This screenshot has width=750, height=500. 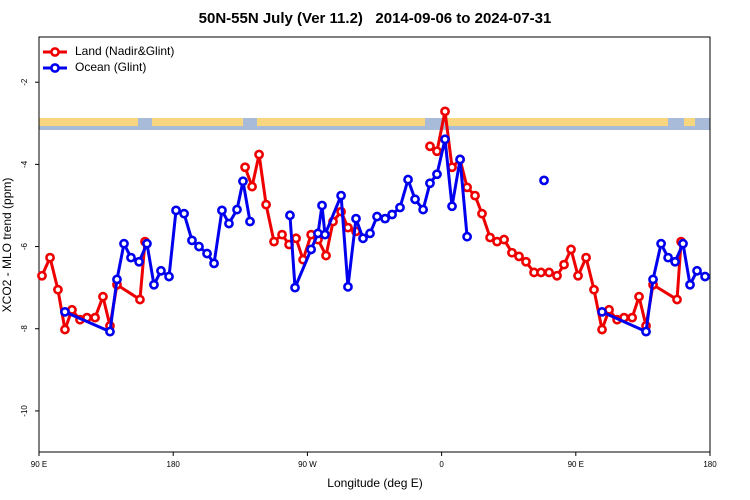 What do you see at coordinates (300, 207) in the screenshot?
I see `series-line` at bounding box center [300, 207].